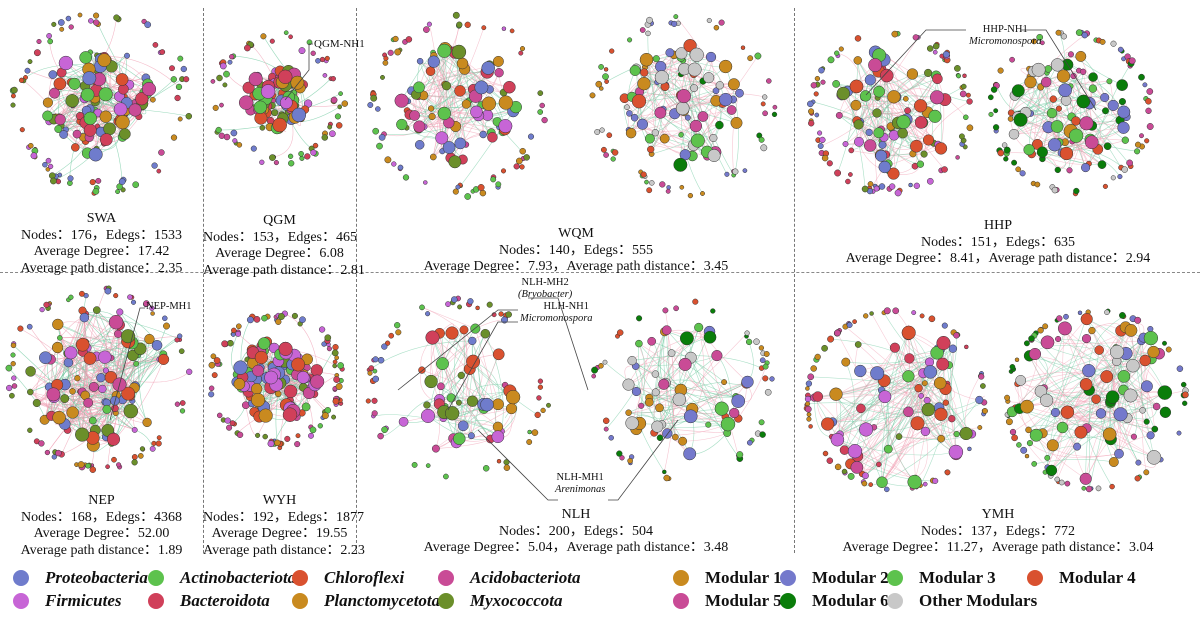 The image size is (1200, 621). Describe the element at coordinates (580, 484) in the screenshot. I see `callout-nlh-mh1: NLH-MH1 Arenimonas` at that location.